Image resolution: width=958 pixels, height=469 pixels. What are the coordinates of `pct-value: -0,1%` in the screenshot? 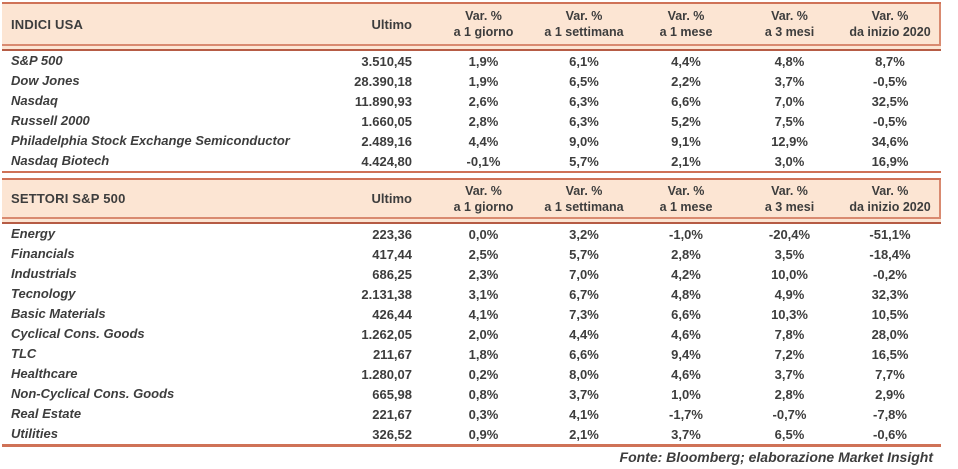 It's located at (483, 161).